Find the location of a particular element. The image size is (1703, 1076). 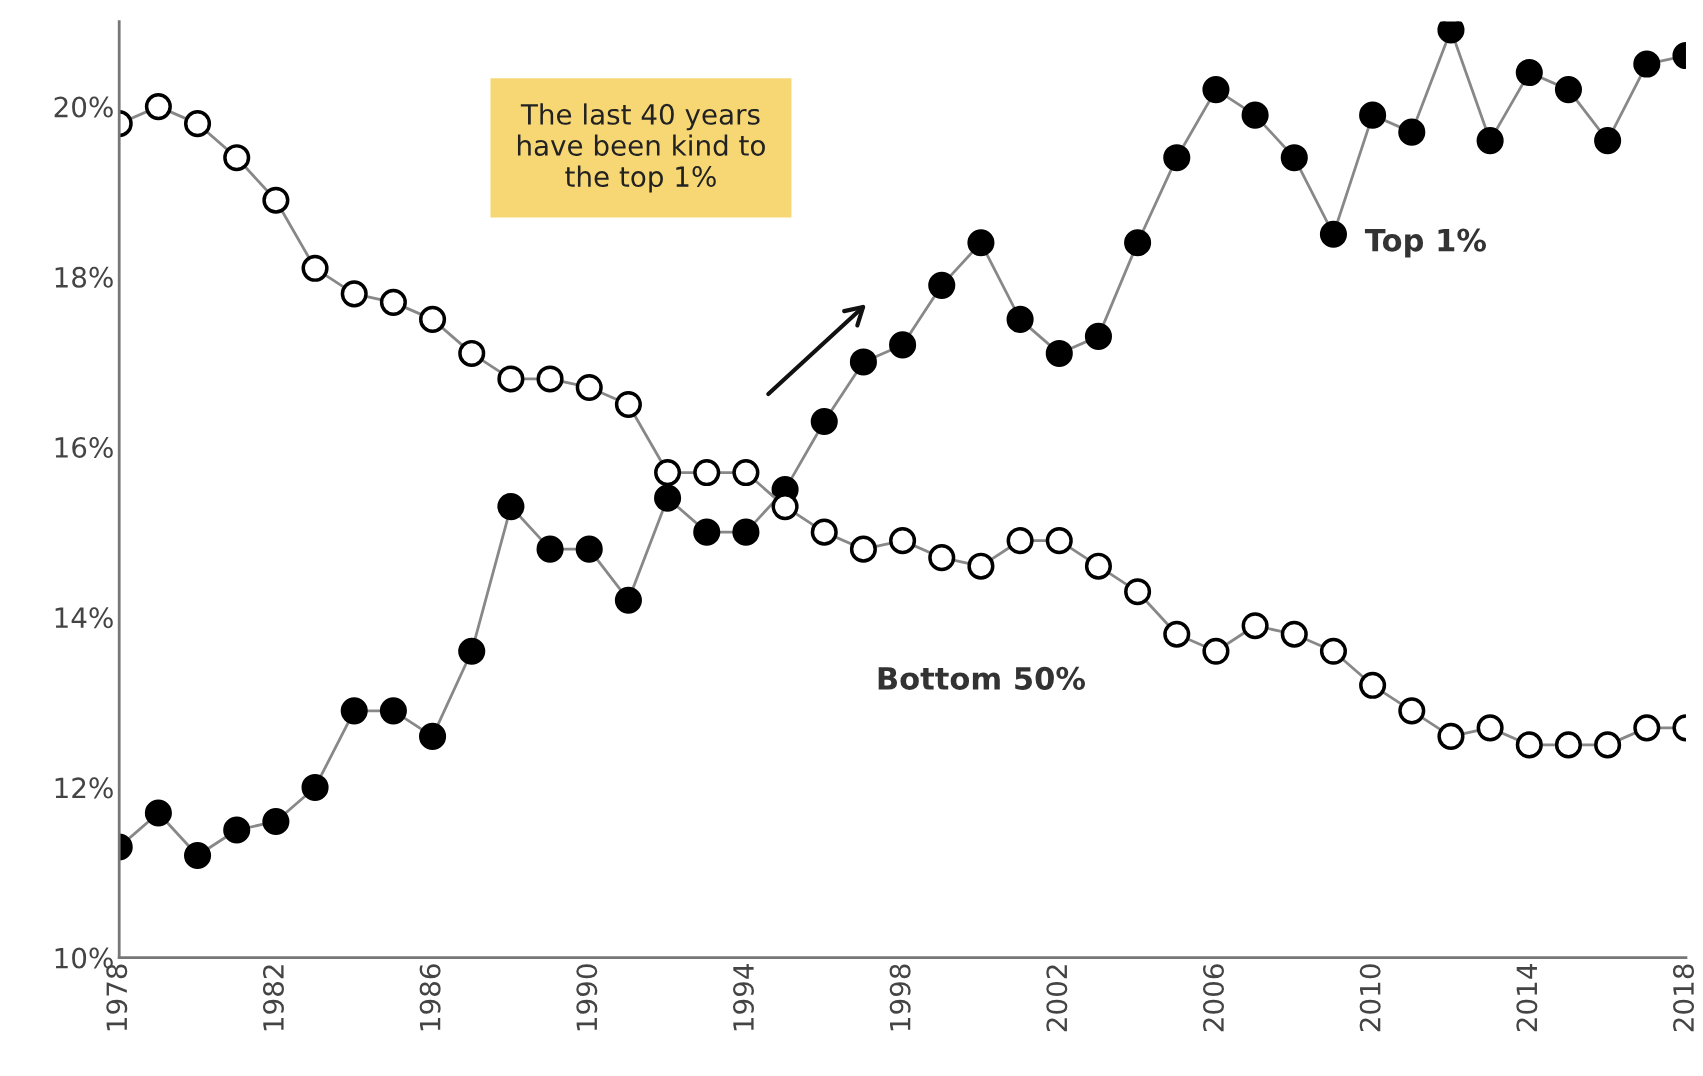

x-tick-label: 2006 is located at coordinates (1213, 998).